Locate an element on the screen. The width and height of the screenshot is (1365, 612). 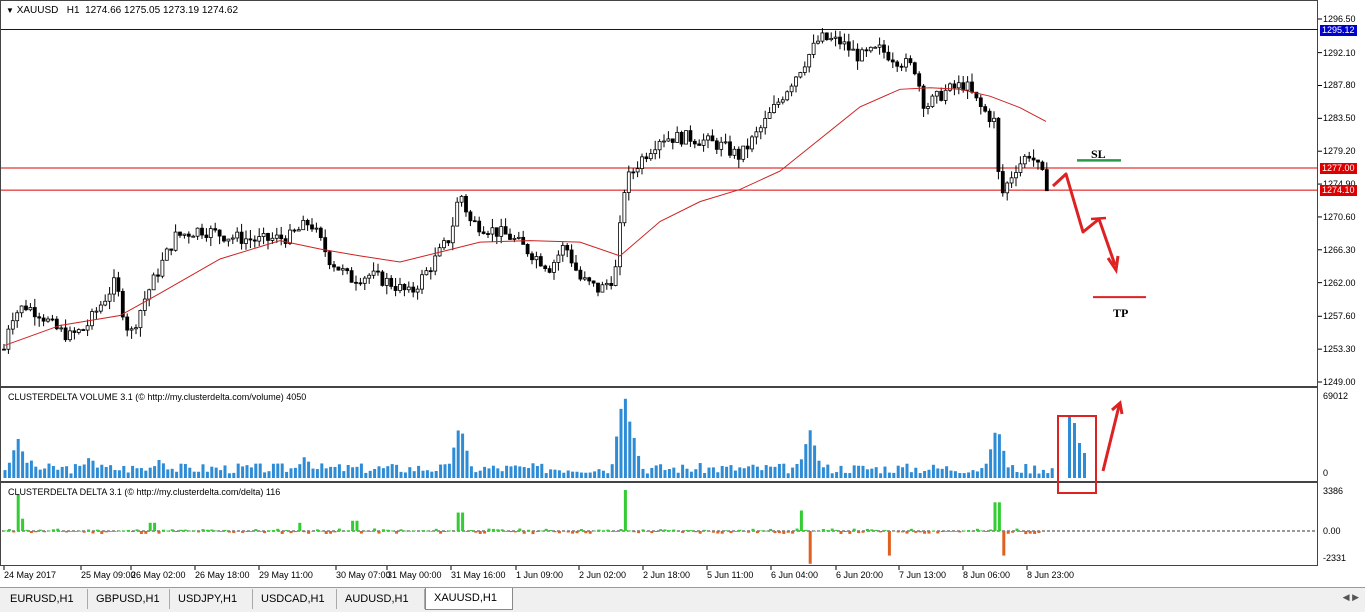
price-level-label: 1262.00 is located at coordinates (1339, 282).